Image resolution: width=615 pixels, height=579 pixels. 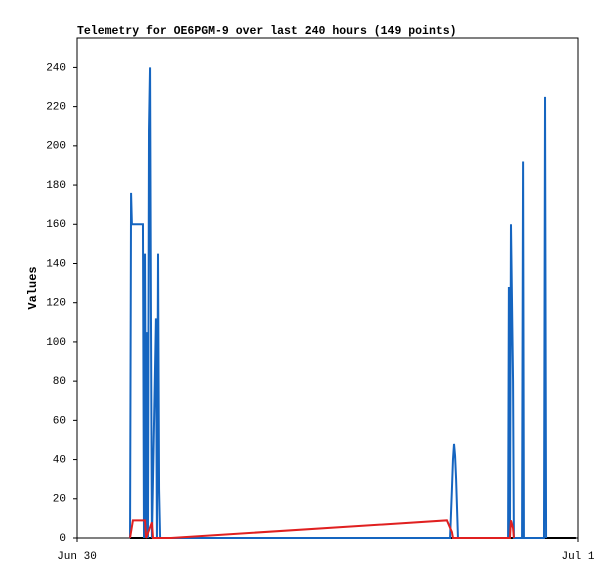 I want to click on y-tick-label: 140, so click(x=56, y=264).